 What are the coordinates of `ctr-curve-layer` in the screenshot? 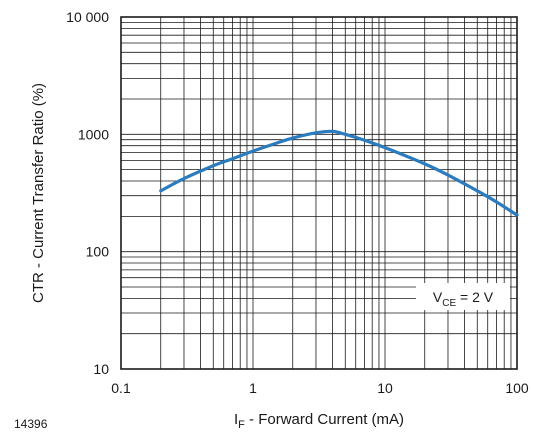 It's located at (339, 173).